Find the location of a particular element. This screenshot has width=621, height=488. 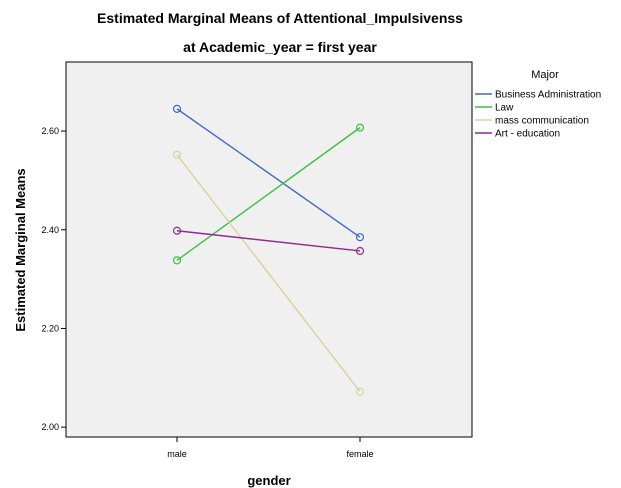

y-tick-label: 2.40 is located at coordinates (50, 230).